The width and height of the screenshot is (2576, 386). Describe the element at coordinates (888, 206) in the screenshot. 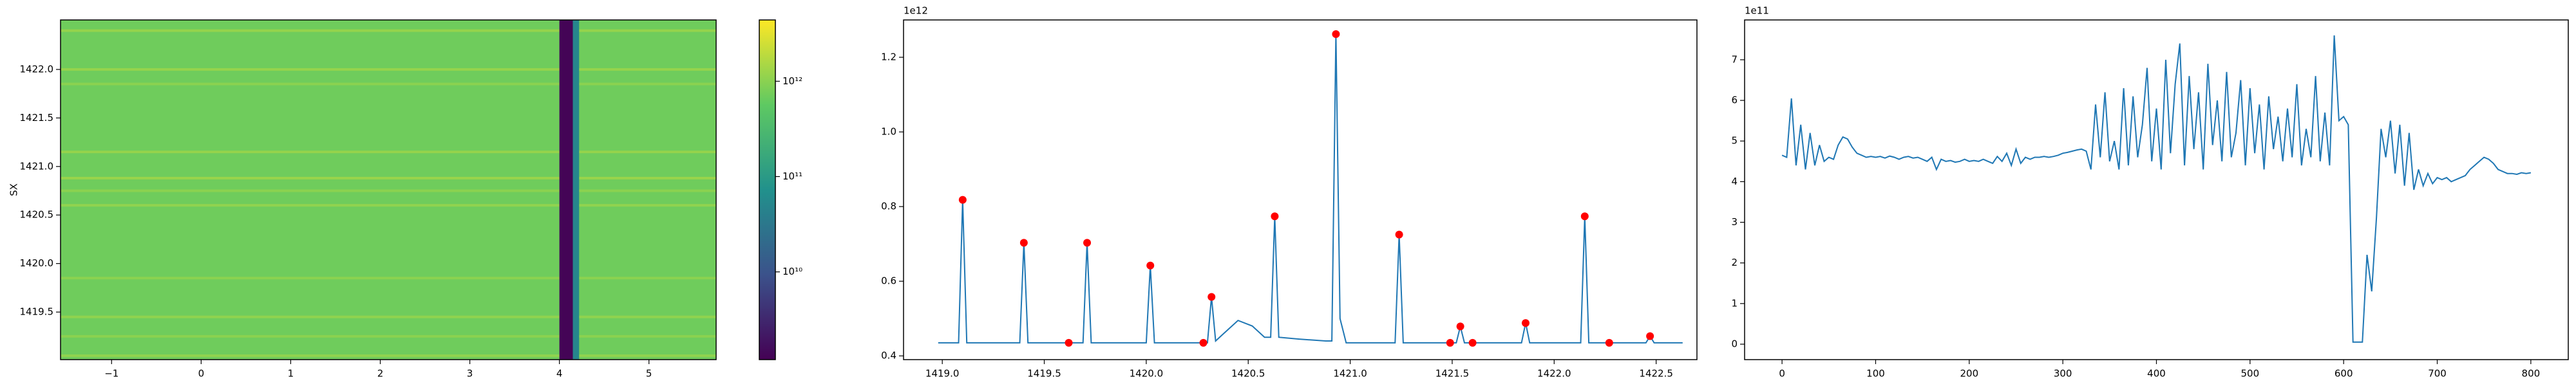

I see `y-tick-label: 0.8` at that location.